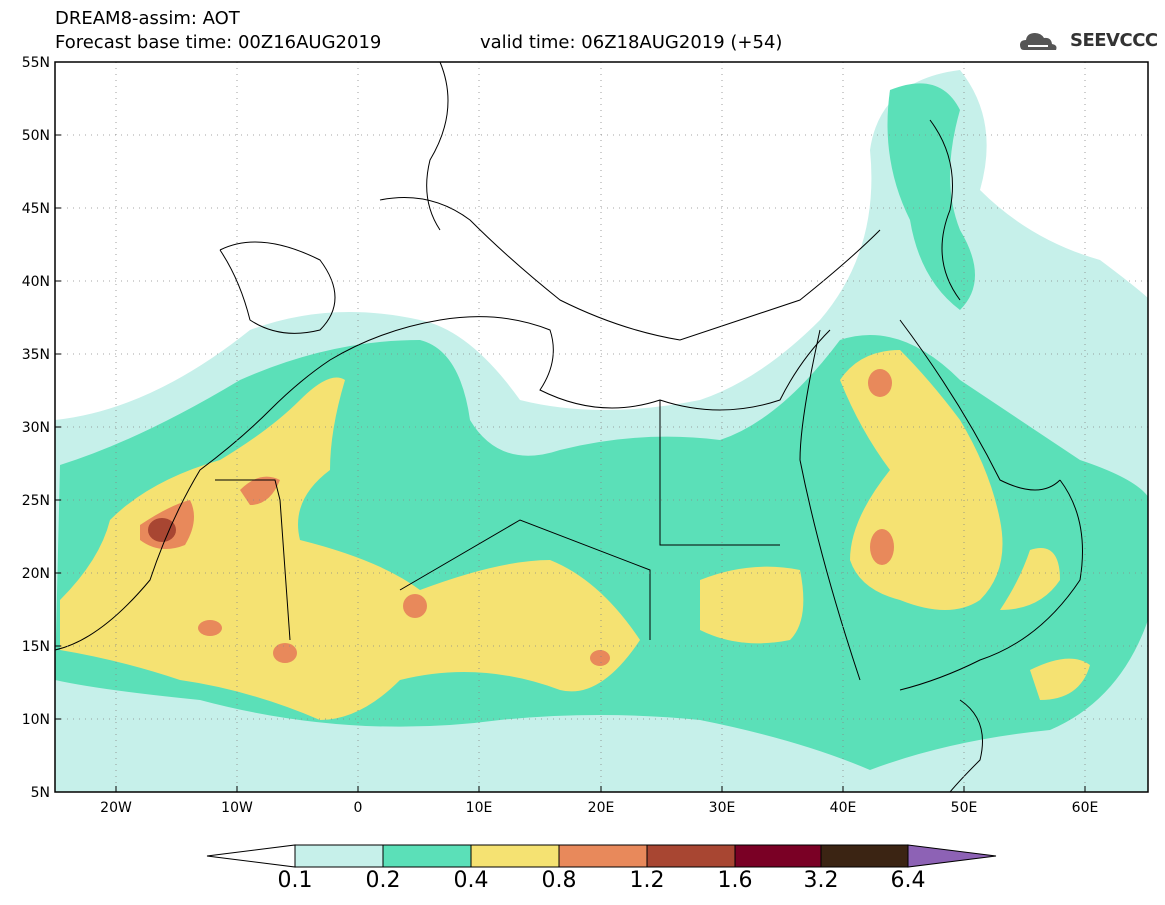  Describe the element at coordinates (210, 628) in the screenshot. I see `aot-band-0.8-senegal` at that location.